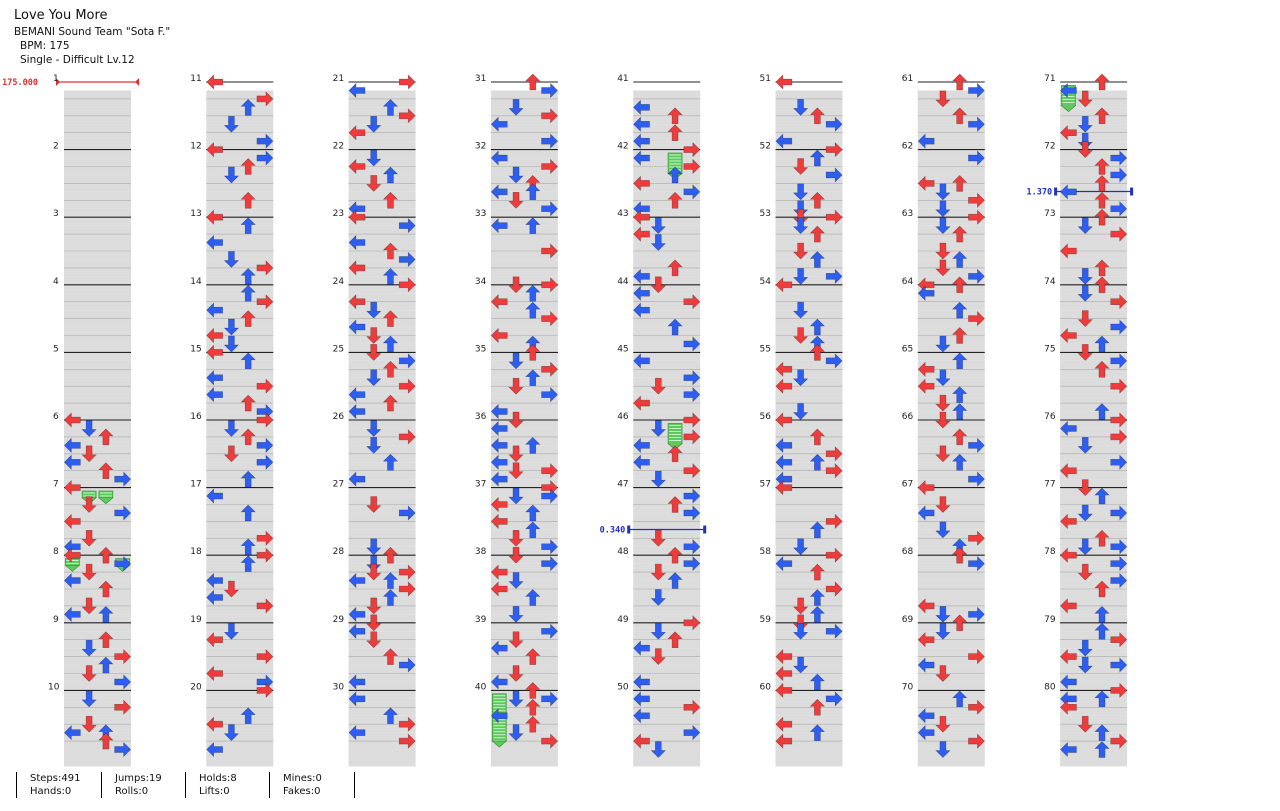  What do you see at coordinates (766, 687) in the screenshot?
I see `measure-number: 60` at bounding box center [766, 687].